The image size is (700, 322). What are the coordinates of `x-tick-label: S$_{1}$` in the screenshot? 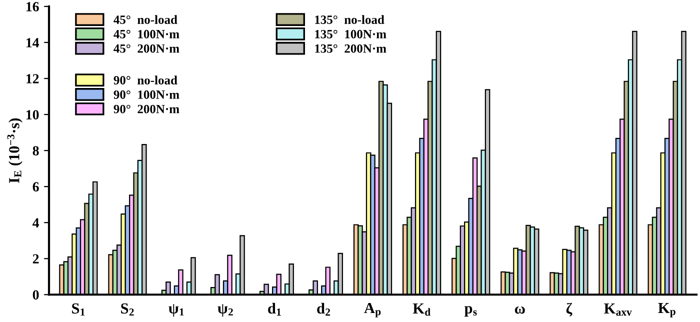 It's located at (78, 309).